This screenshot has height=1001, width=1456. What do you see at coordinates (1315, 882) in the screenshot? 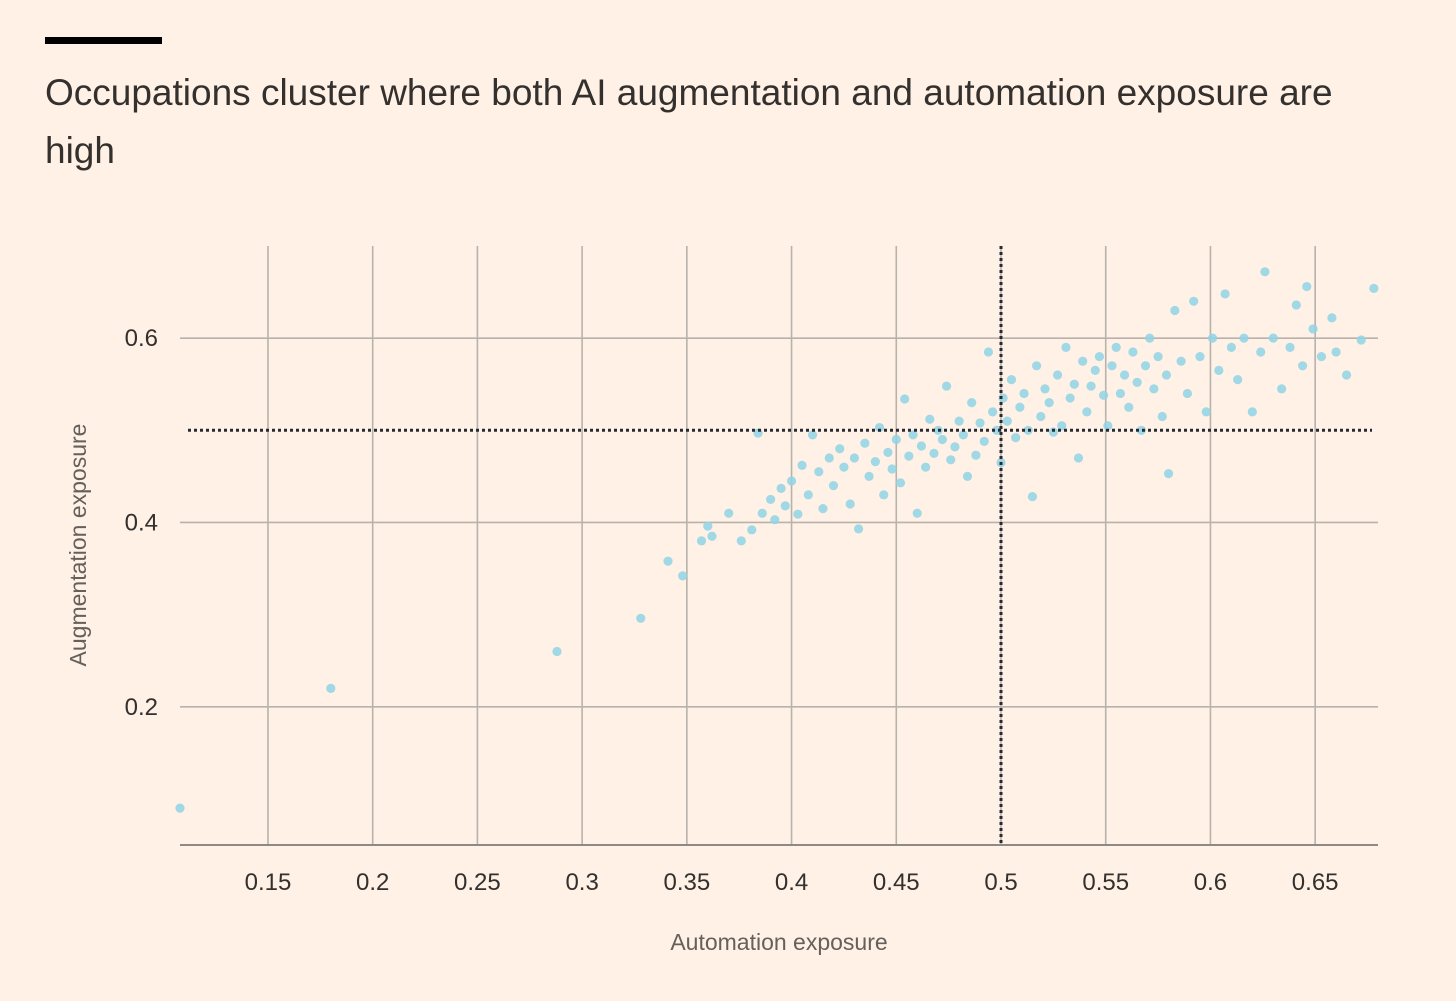
I see `x-tick-label: 0.65` at bounding box center [1315, 882].